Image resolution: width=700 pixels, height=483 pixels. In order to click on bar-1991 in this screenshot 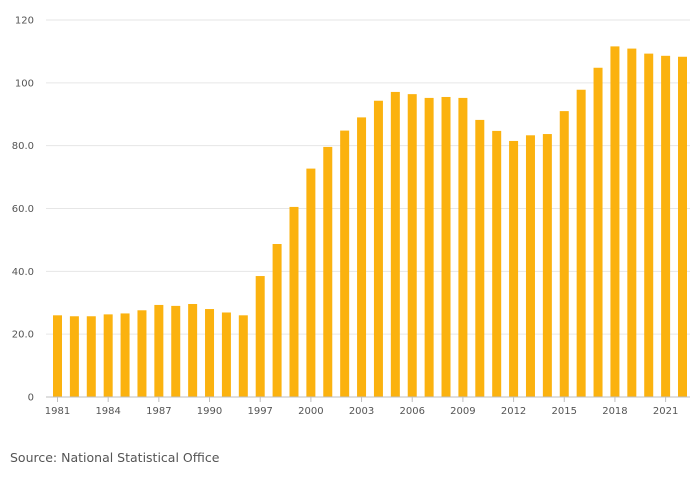, I will do `click(226, 354)`.